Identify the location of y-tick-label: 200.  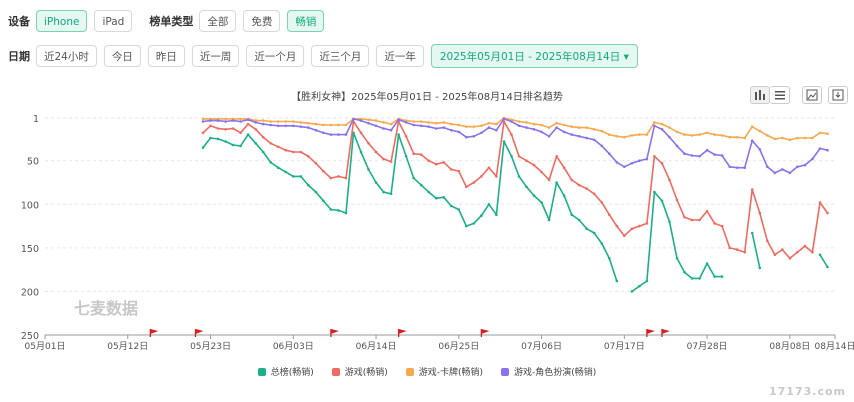
(30, 292).